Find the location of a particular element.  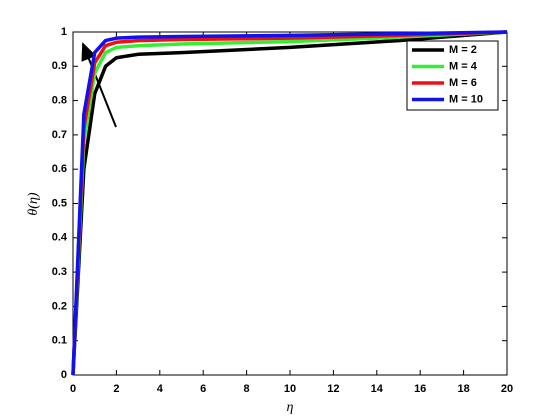

x-tick-label: 12 is located at coordinates (333, 389).